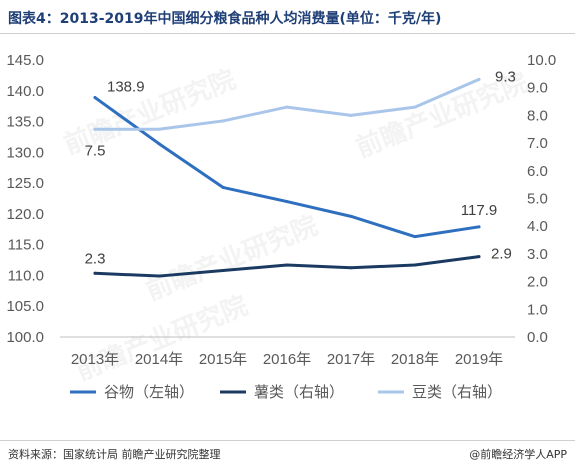 The height and width of the screenshot is (472, 575). What do you see at coordinates (537, 254) in the screenshot?
I see `right-axis-tick-label: 3.0` at bounding box center [537, 254].